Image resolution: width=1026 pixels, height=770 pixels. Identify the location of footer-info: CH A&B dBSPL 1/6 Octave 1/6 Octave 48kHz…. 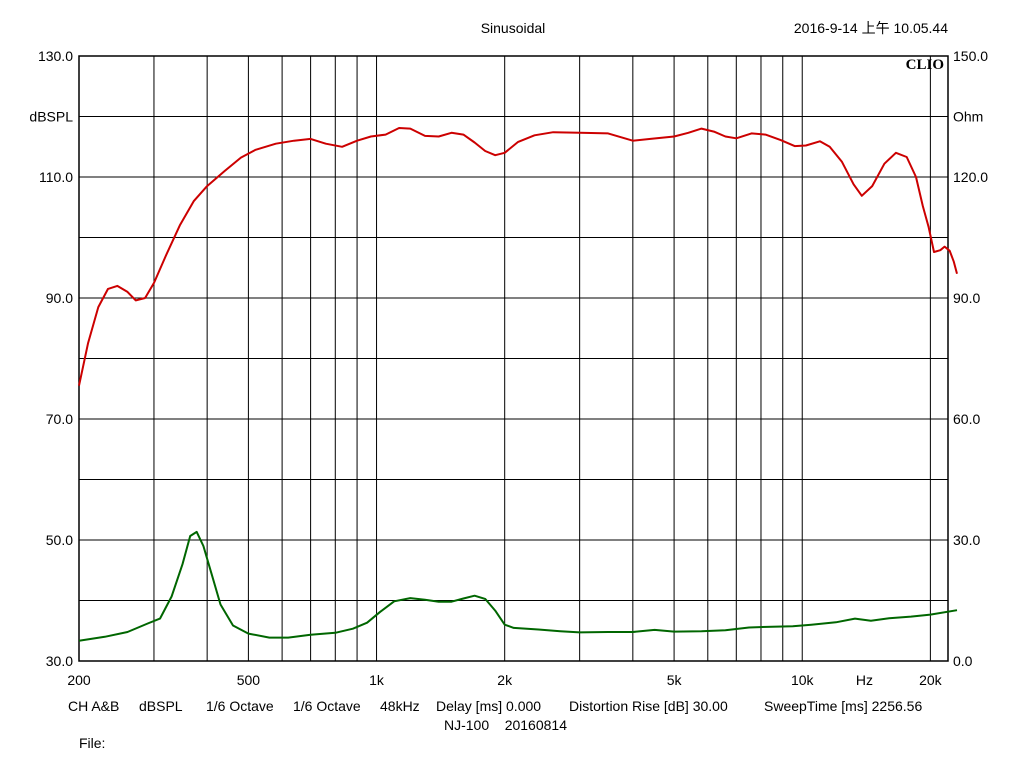
(495, 724).